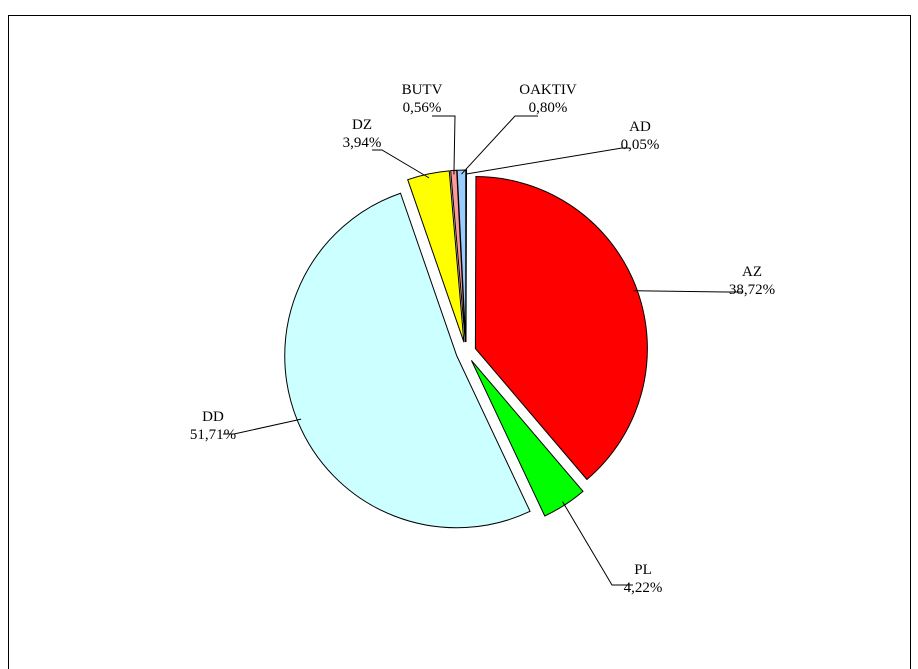  I want to click on value-label: 51,71%, so click(213, 435).